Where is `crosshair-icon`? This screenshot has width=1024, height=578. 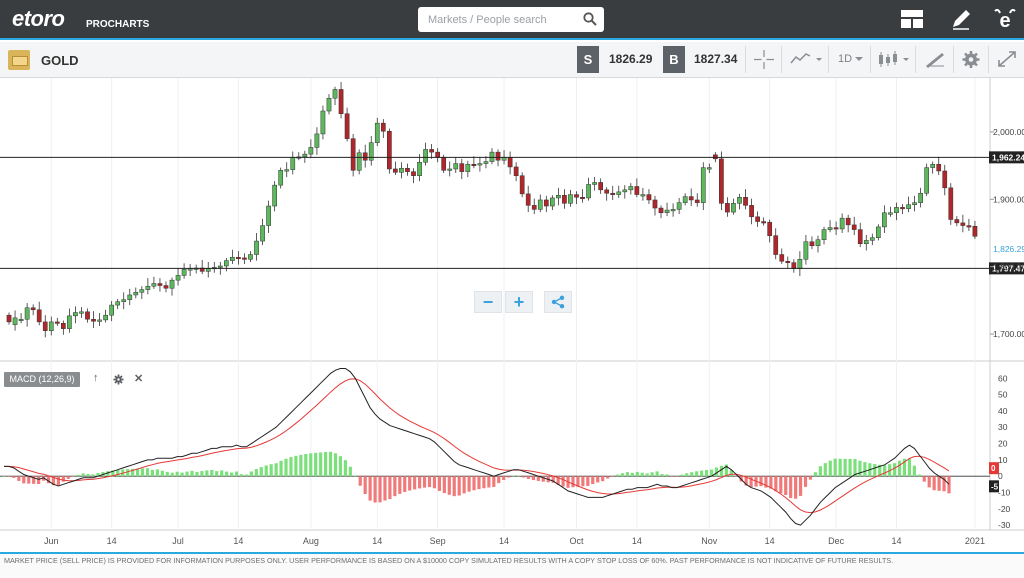 crosshair-icon is located at coordinates (764, 59).